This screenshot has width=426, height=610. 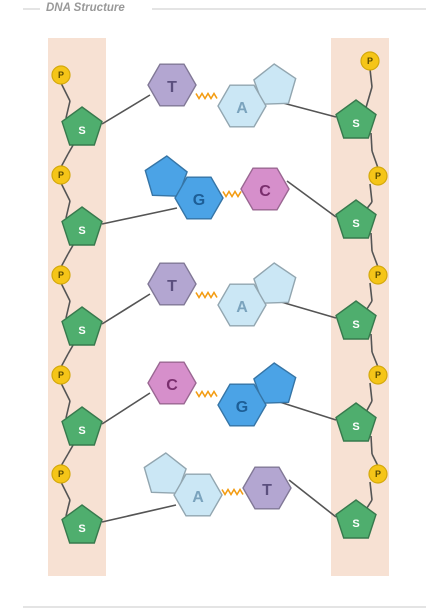 I want to click on base-guanine-letter: G, so click(x=199, y=200).